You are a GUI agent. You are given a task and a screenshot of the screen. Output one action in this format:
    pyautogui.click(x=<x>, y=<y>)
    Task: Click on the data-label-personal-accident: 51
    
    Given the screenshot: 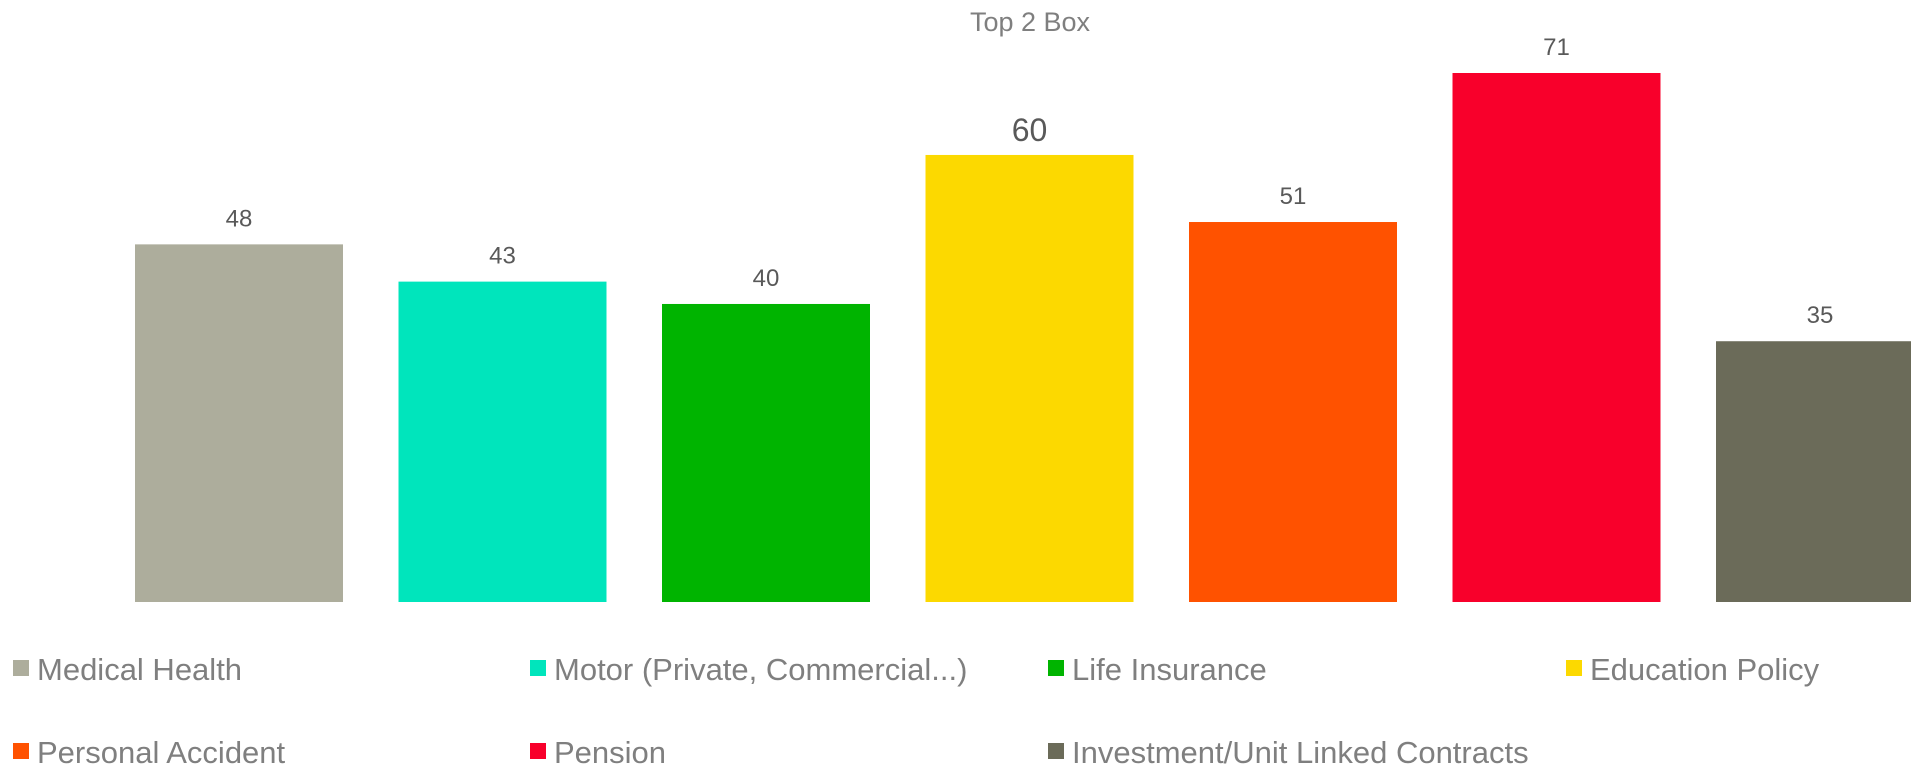 What is the action you would take?
    pyautogui.click(x=1293, y=196)
    